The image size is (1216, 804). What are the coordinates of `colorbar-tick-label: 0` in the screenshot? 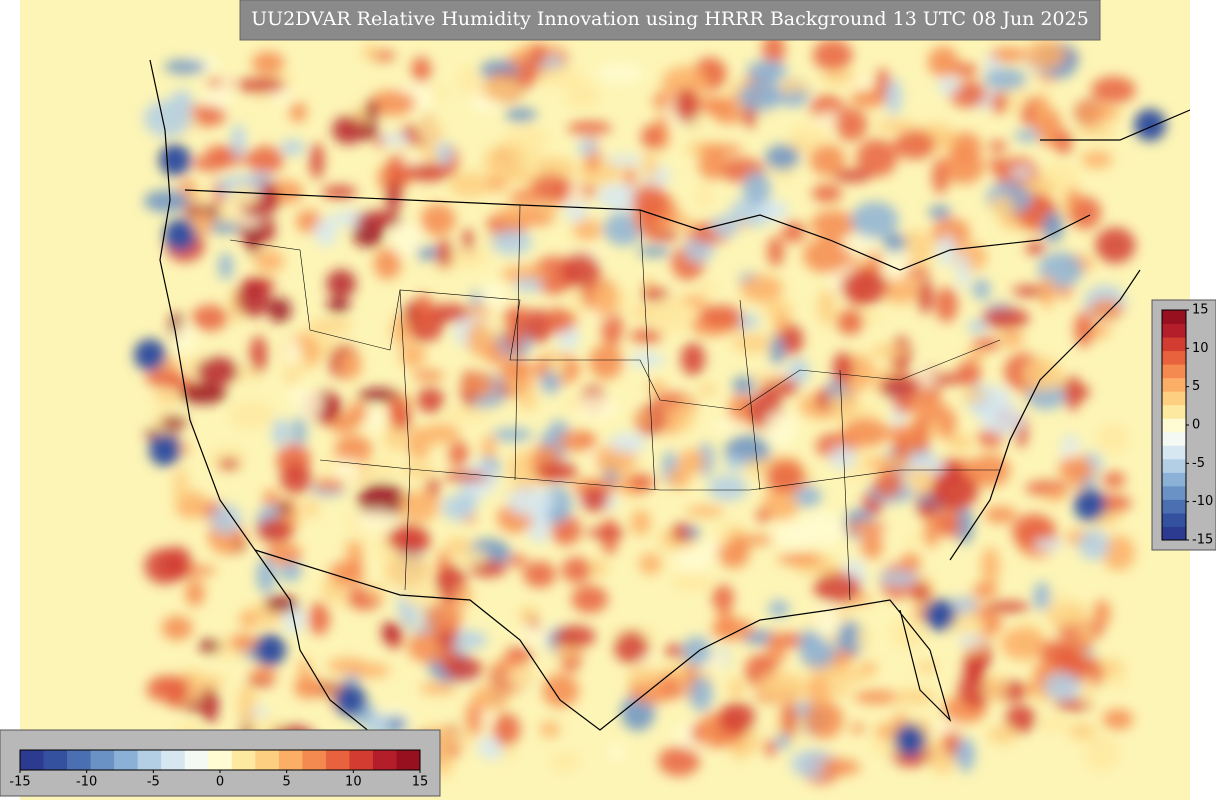 It's located at (220, 782).